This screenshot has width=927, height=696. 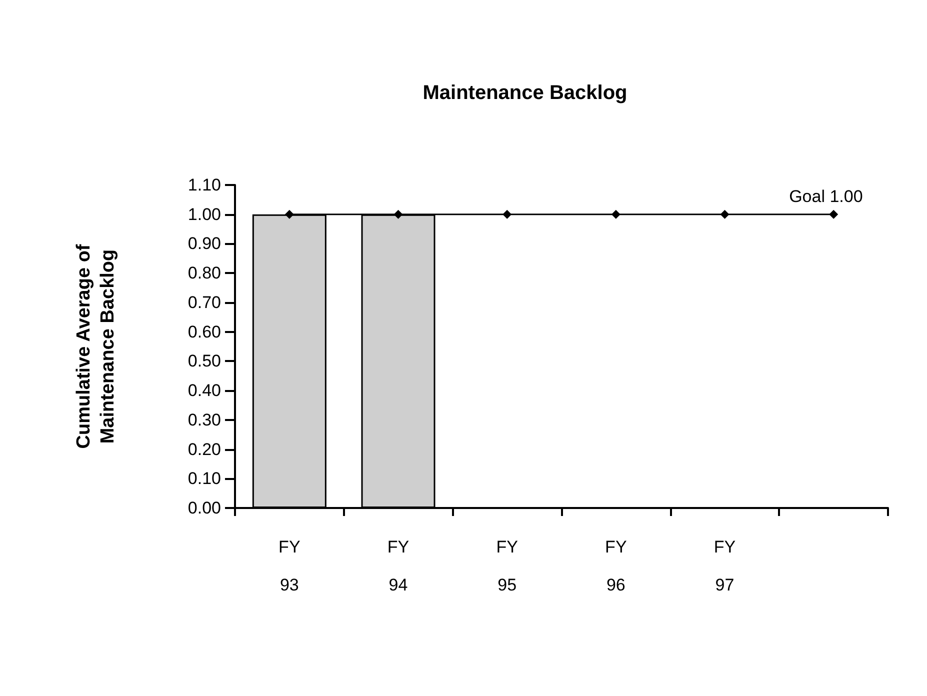 I want to click on chart-title: Maintenance Backlog, so click(x=525, y=93).